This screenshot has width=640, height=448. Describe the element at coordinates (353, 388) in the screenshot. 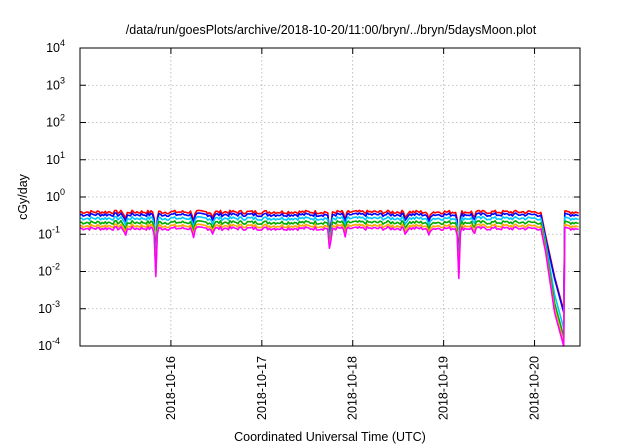

I see `x-tick-label: 2018-10-18` at that location.